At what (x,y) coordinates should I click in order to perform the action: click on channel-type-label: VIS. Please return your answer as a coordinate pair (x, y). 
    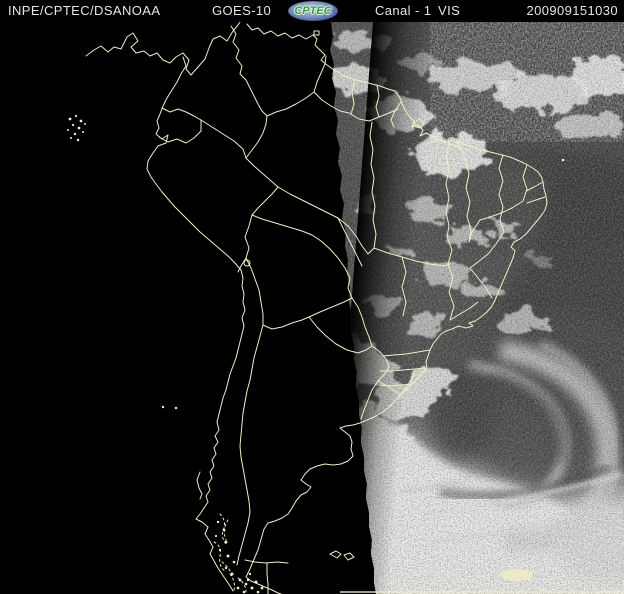
    Looking at the image, I should click on (449, 10).